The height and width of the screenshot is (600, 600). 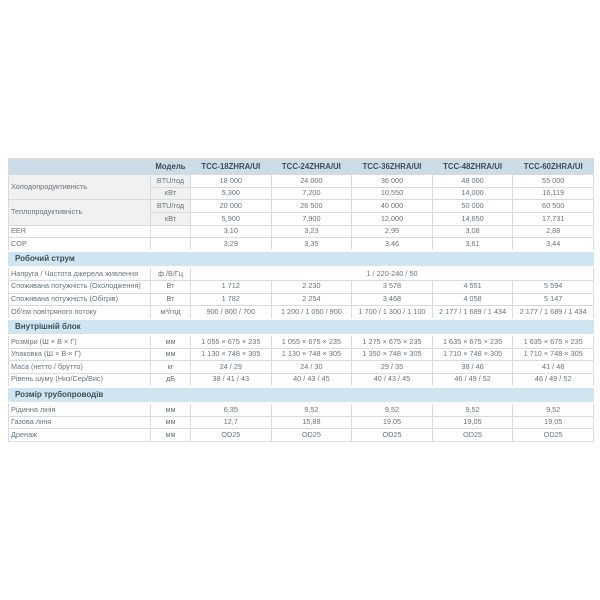 What do you see at coordinates (170, 312) in the screenshot?
I see `row-unit: м³/год` at bounding box center [170, 312].